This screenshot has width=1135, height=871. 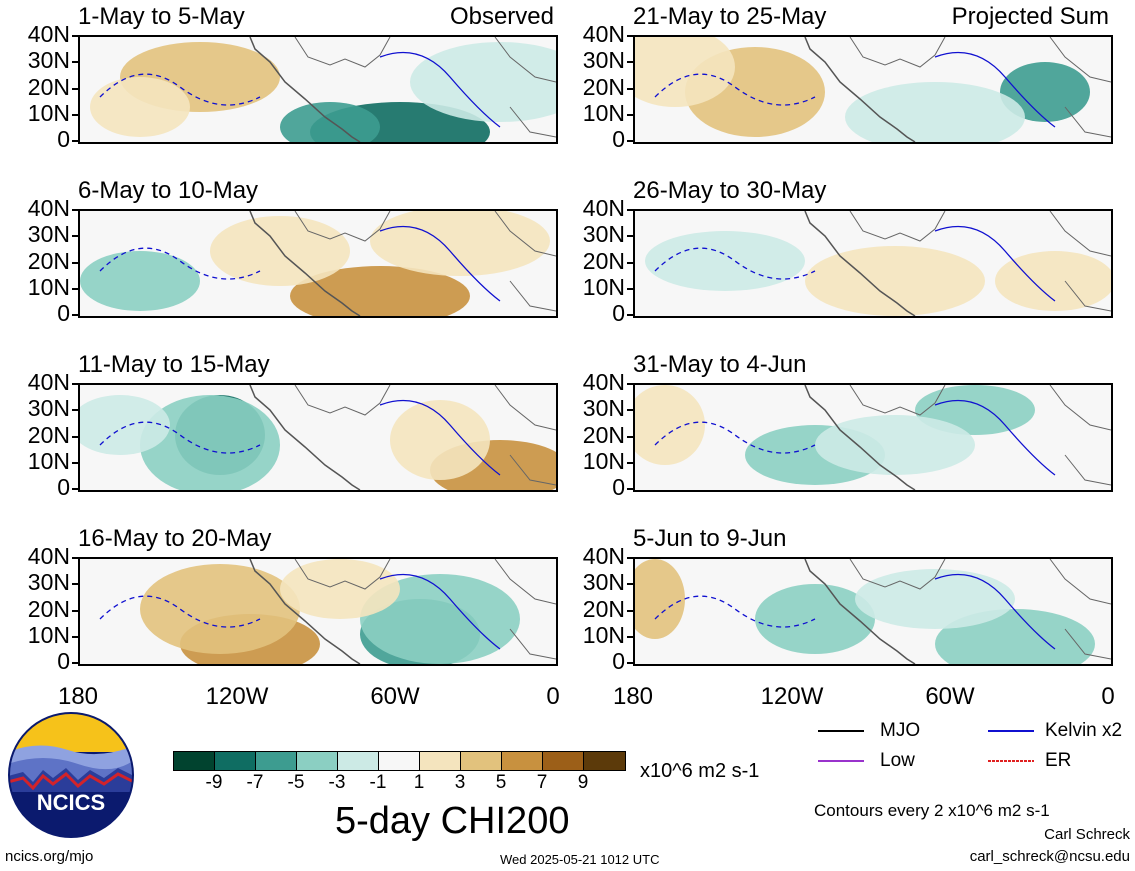 What do you see at coordinates (583, 782) in the screenshot?
I see `colorbar-tick-label: 9` at bounding box center [583, 782].